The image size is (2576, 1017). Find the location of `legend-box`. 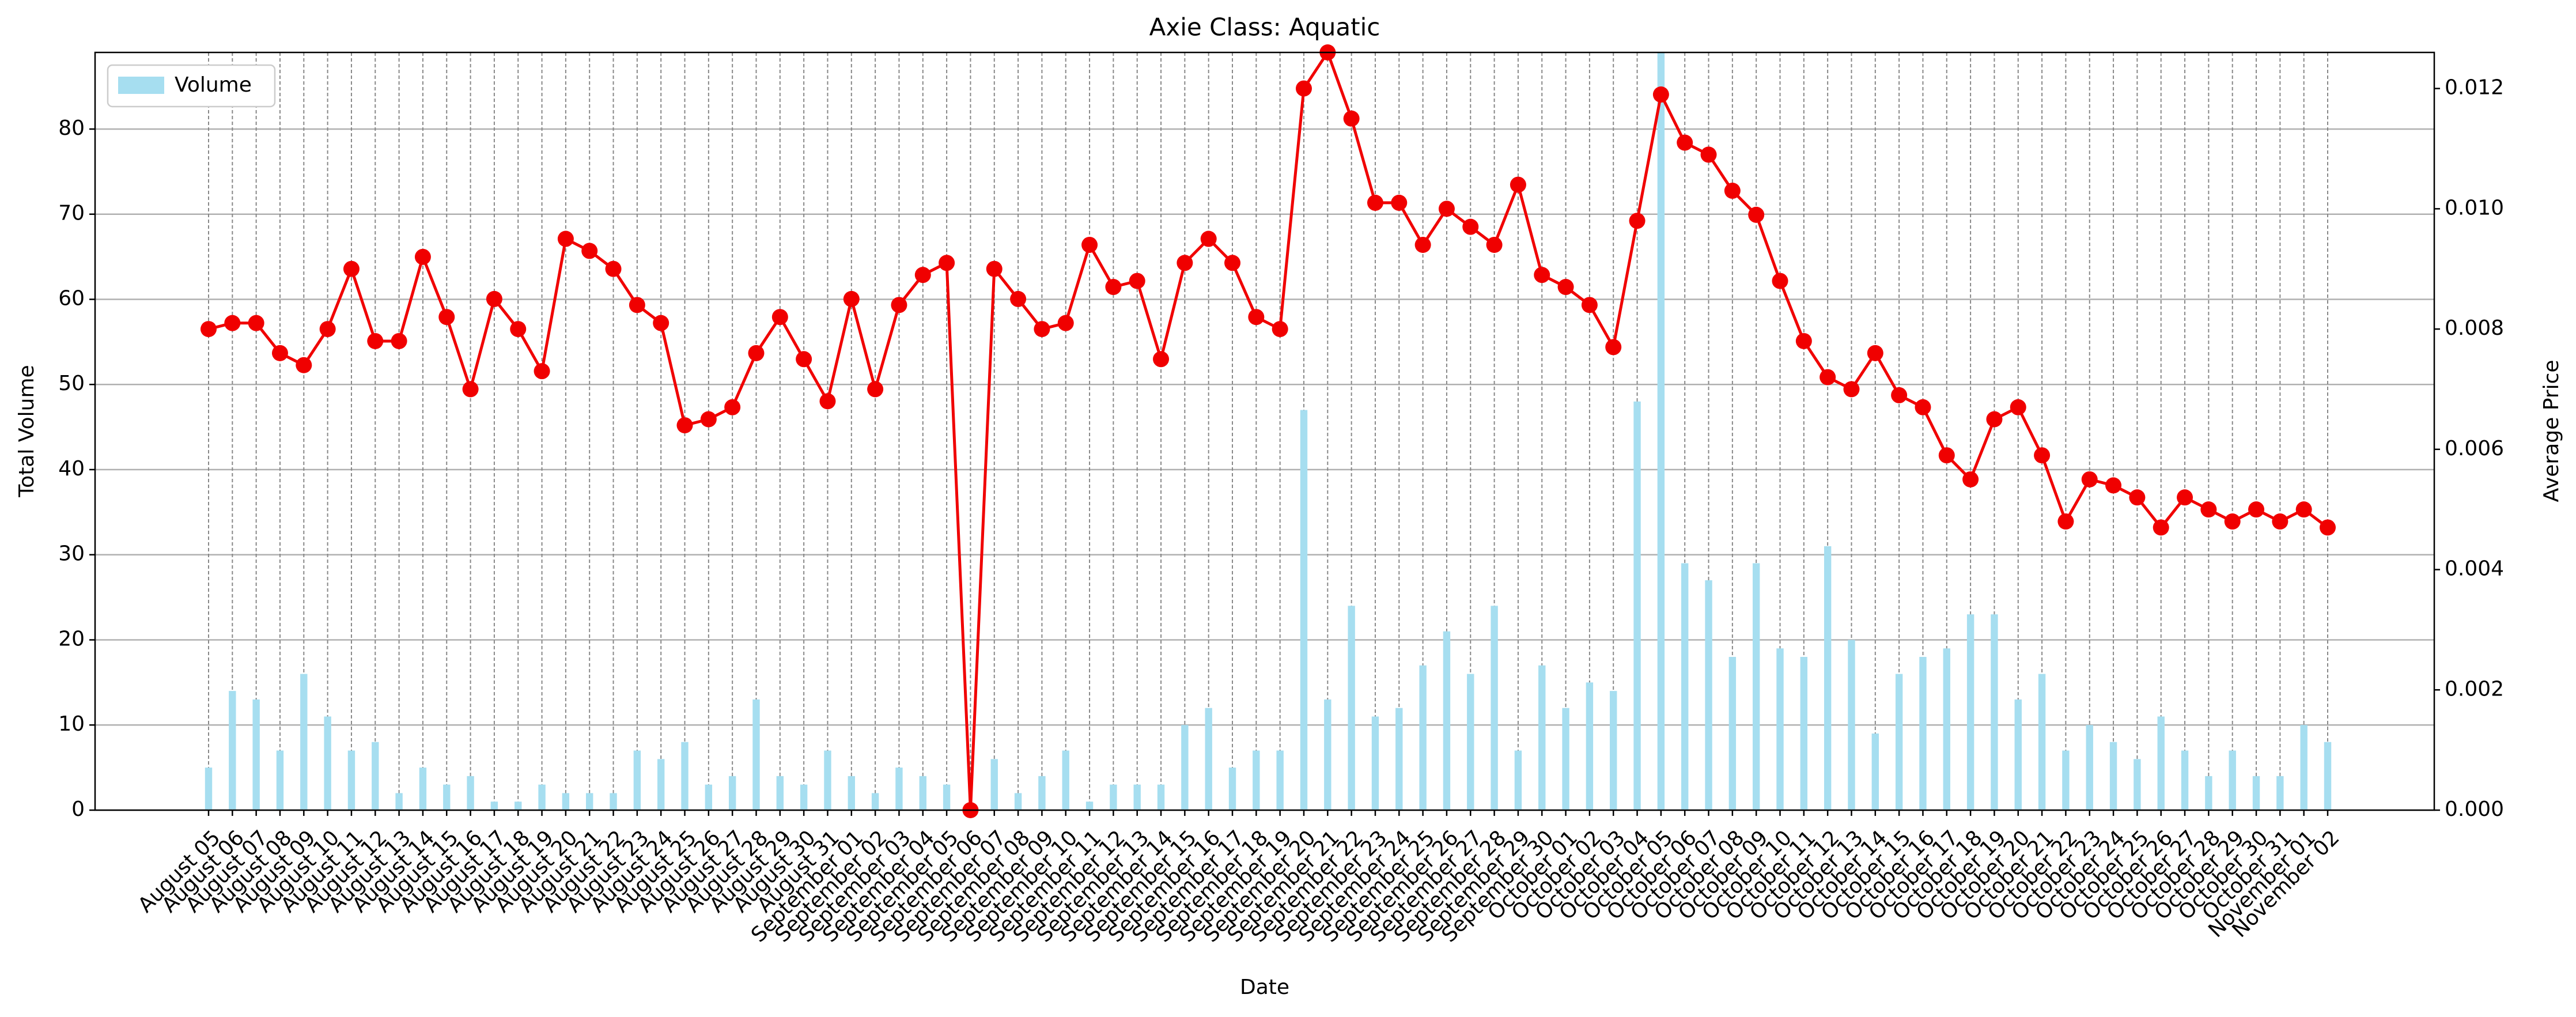

legend-box is located at coordinates (191, 86).